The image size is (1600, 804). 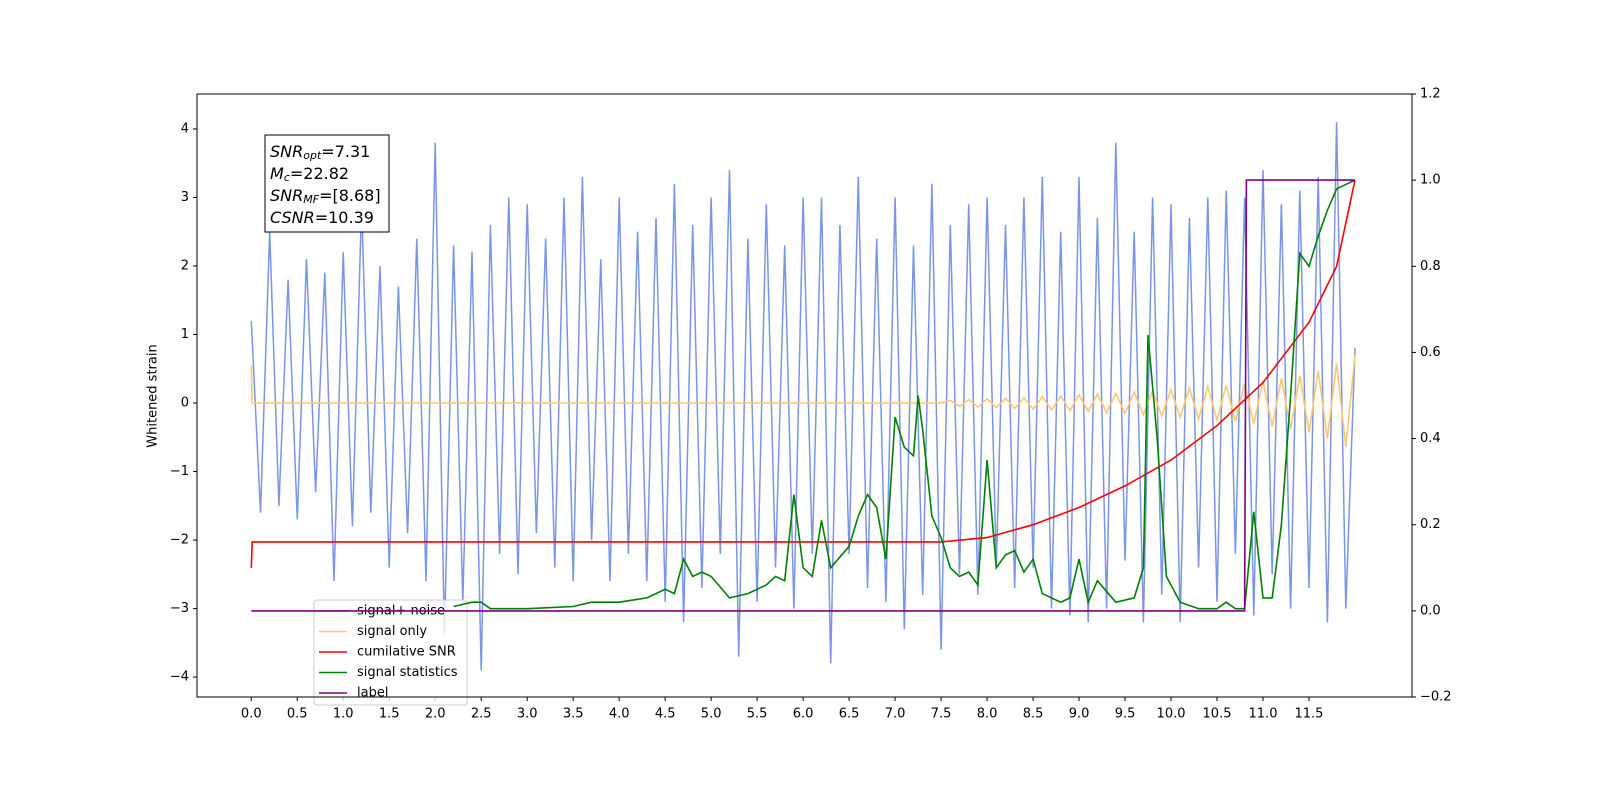 I want to click on x-tick-label: 2.5, so click(x=481, y=714).